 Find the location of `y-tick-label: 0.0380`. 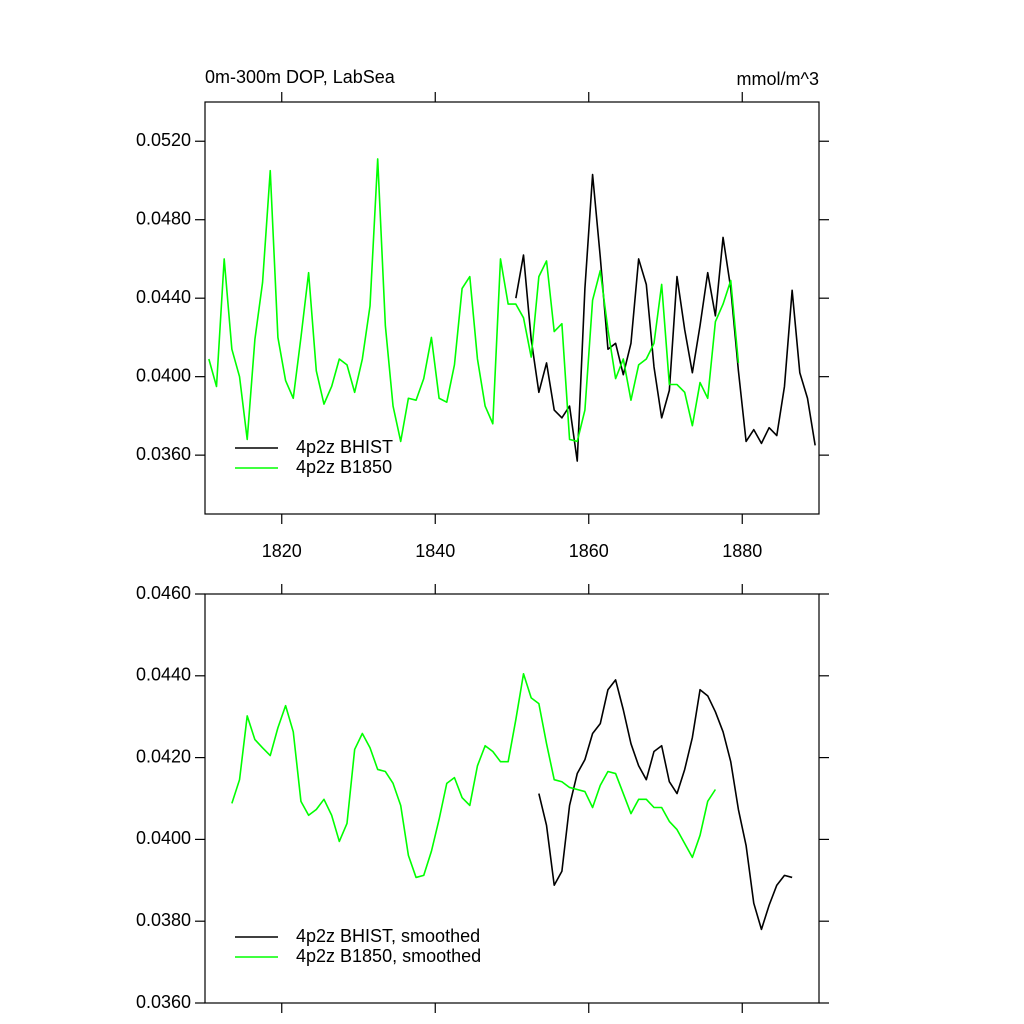

y-tick-label: 0.0380 is located at coordinates (163, 920).